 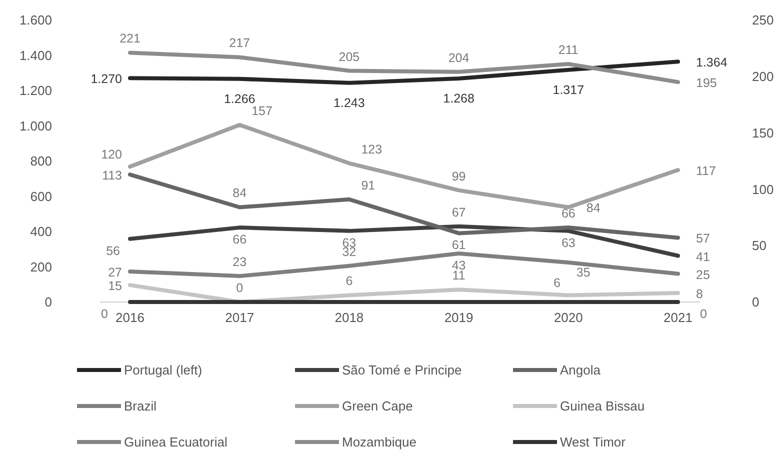 What do you see at coordinates (239, 317) in the screenshot?
I see `x-tick-label: 2017` at bounding box center [239, 317].